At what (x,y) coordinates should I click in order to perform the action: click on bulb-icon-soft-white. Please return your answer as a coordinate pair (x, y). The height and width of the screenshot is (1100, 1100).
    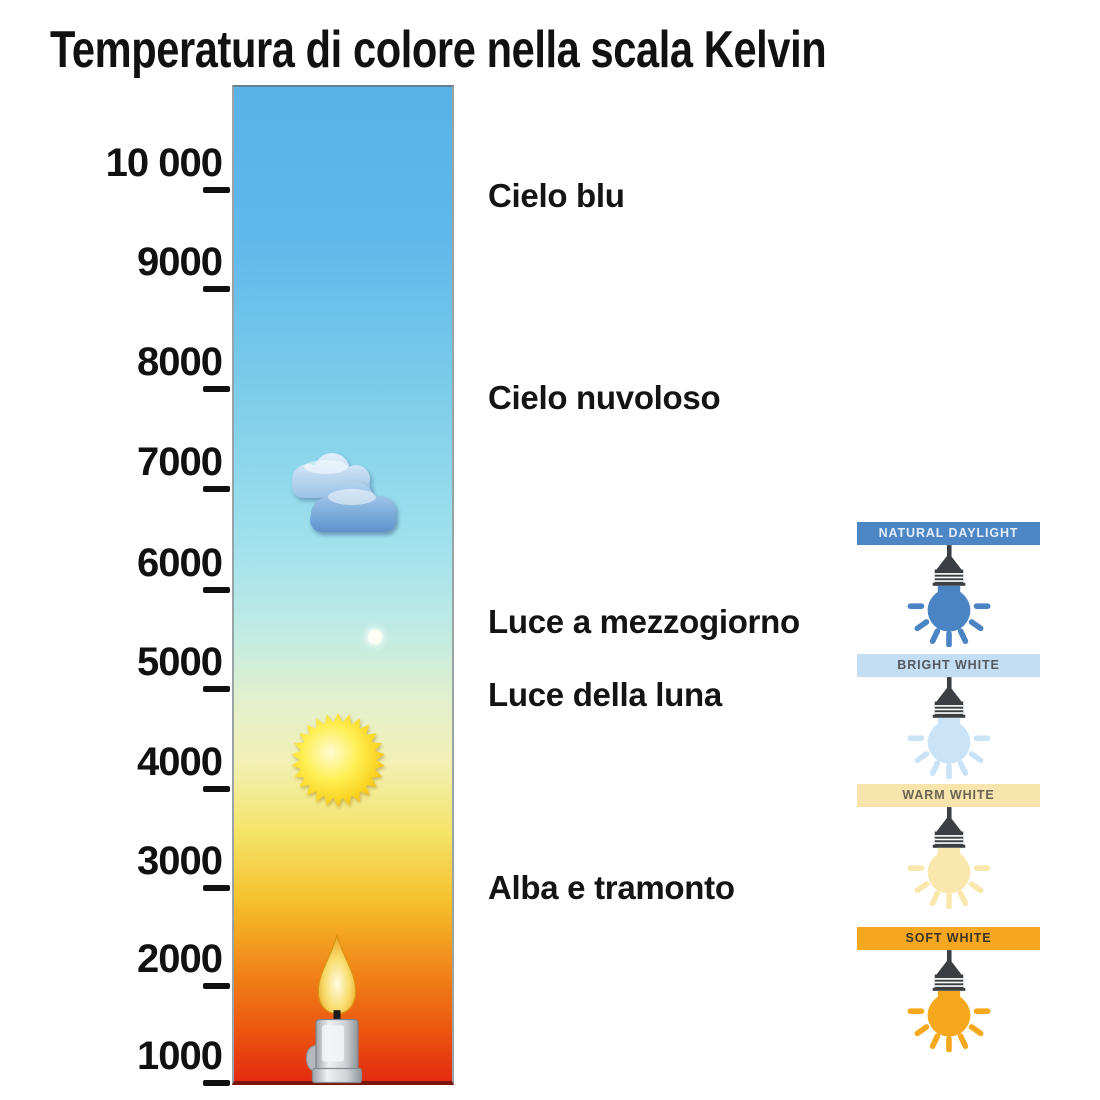
    Looking at the image, I should click on (948, 1001).